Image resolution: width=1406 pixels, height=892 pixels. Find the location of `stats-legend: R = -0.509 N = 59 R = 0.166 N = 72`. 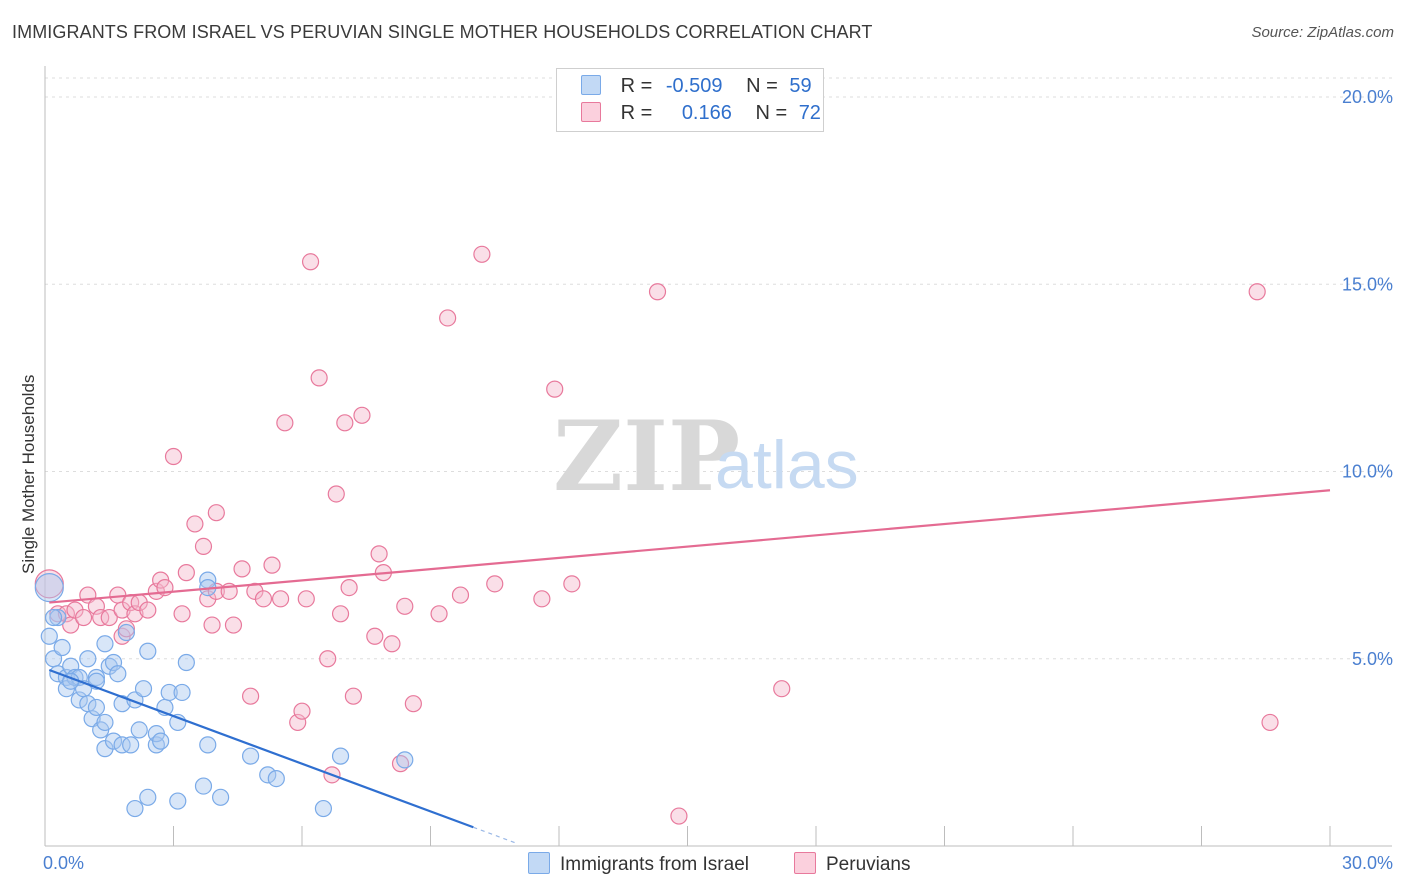

stats-legend: R = -0.509 N = 59 R = 0.166 N = 72 is located at coordinates (690, 100).